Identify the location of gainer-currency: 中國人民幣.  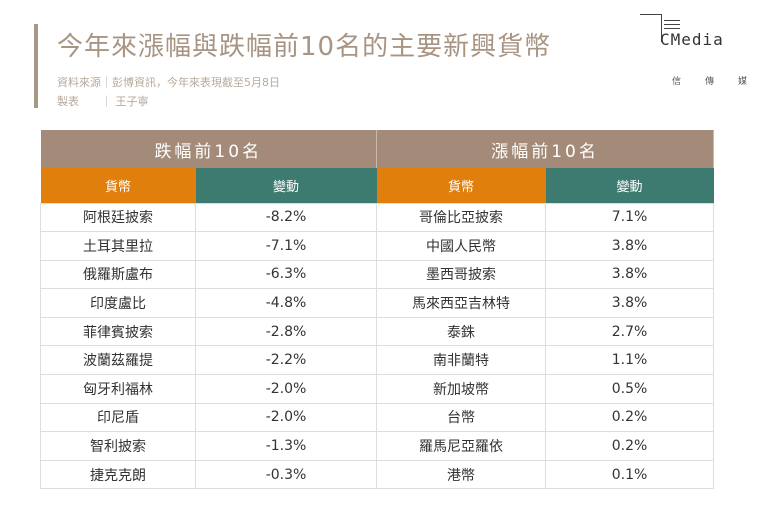
(461, 246).